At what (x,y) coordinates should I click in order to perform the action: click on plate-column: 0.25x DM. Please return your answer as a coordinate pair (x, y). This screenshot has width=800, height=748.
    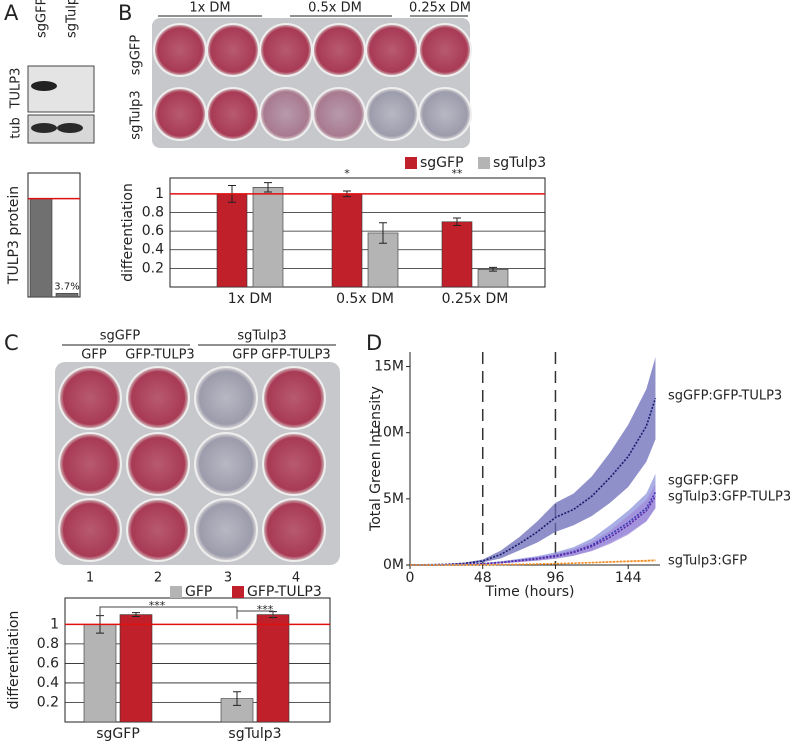
    Looking at the image, I should click on (440, 8).